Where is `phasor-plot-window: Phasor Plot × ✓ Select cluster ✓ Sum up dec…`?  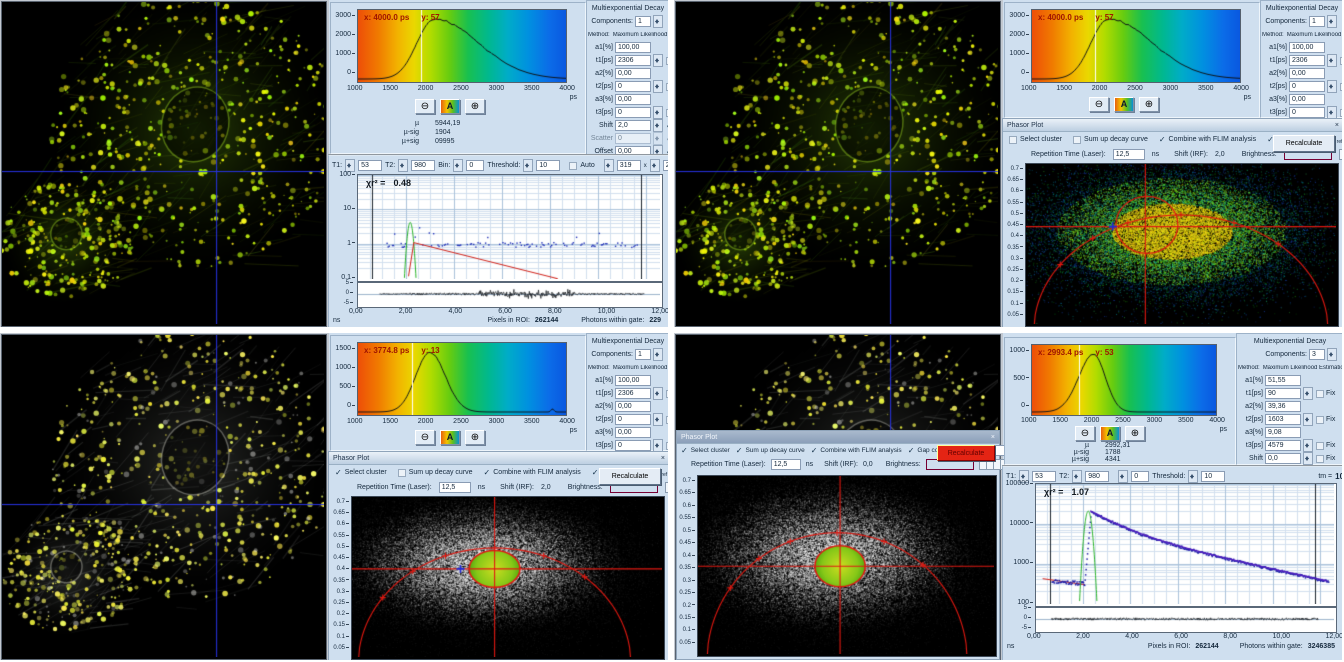 phasor-plot-window: Phasor Plot × ✓ Select cluster ✓ Sum up dec… is located at coordinates (852, 545).